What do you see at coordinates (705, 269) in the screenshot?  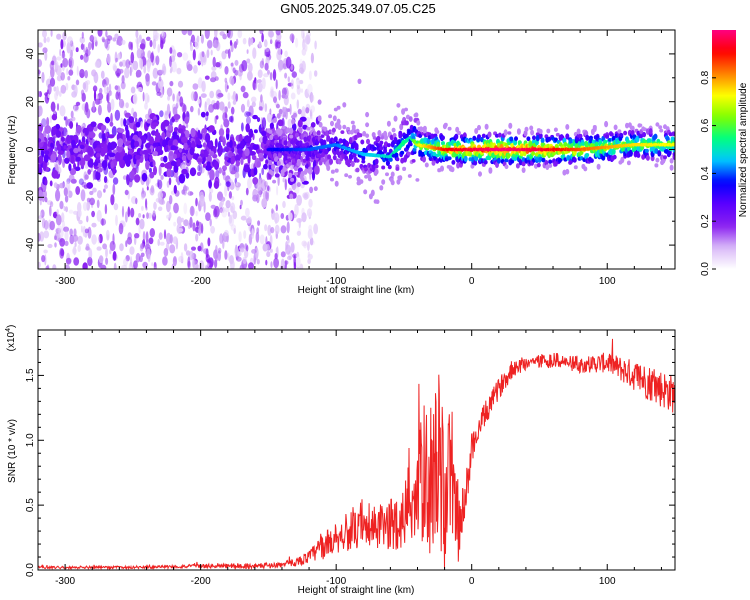 I see `colorbar-tick-label: 0.0` at bounding box center [705, 269].